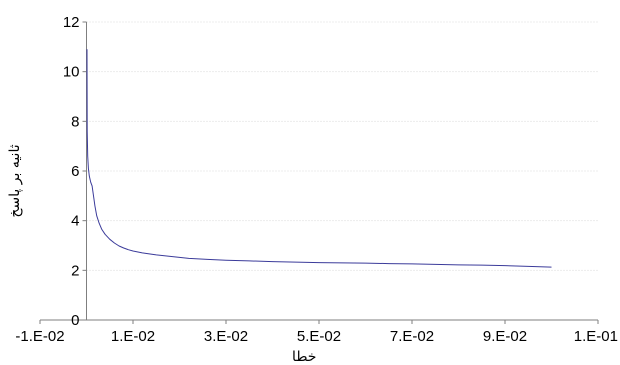 This screenshot has height=365, width=620. What do you see at coordinates (75, 121) in the screenshot?
I see `y-tick-label-4: 8` at bounding box center [75, 121].